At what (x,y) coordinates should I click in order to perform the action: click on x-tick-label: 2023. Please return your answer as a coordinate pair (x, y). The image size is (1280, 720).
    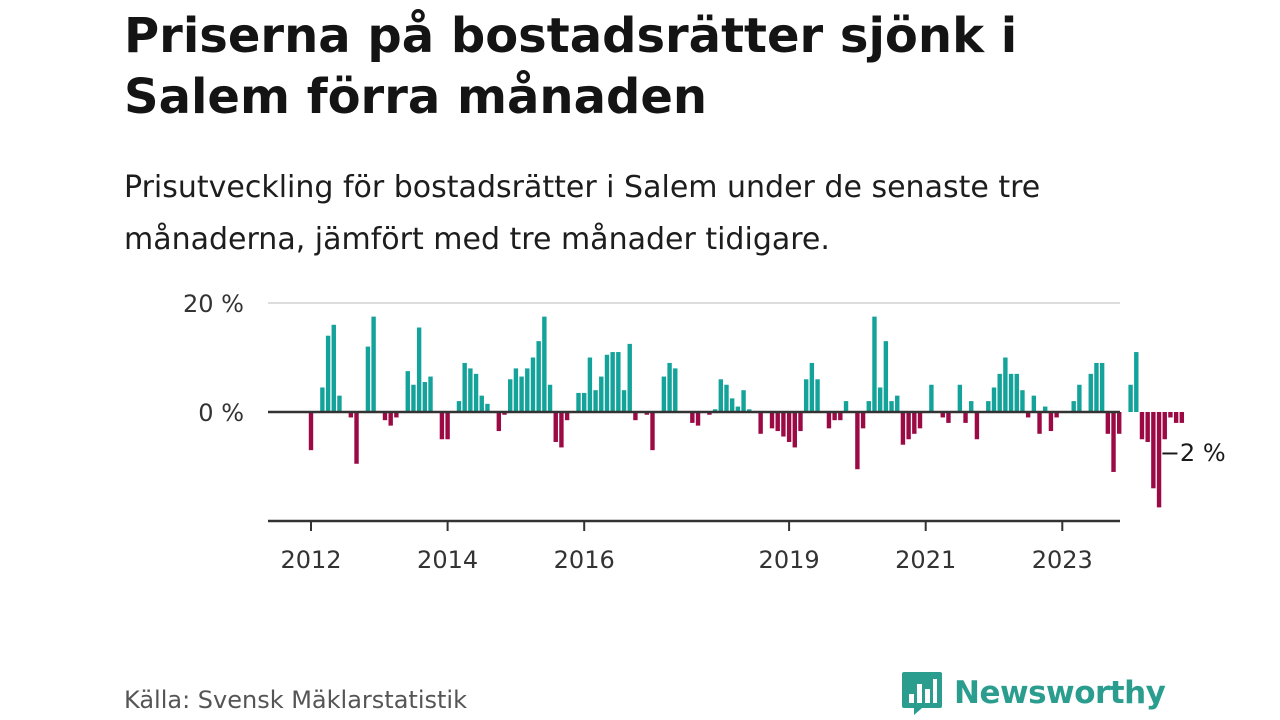
    Looking at the image, I should click on (1062, 560).